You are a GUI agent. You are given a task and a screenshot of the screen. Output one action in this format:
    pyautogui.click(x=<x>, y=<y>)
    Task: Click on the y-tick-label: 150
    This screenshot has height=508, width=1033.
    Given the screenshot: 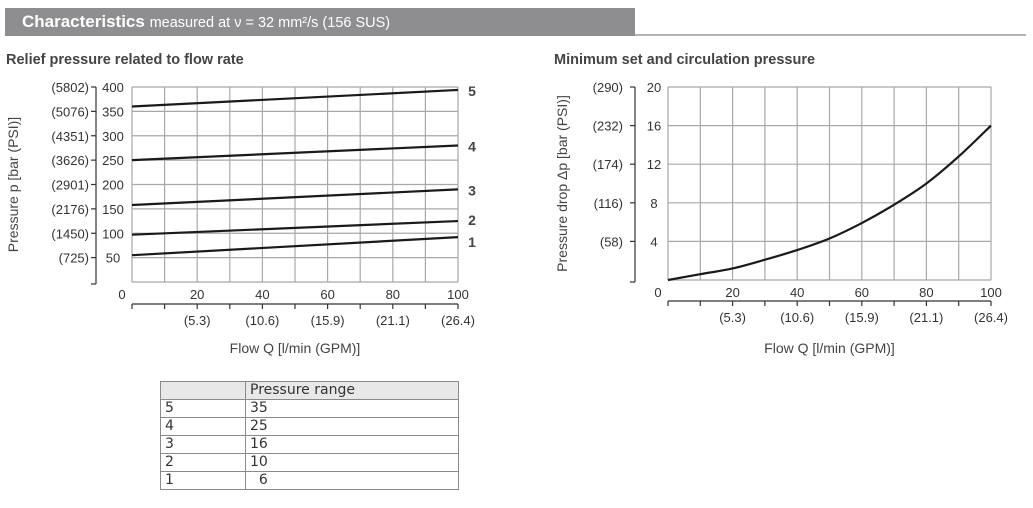 What is the action you would take?
    pyautogui.click(x=113, y=209)
    